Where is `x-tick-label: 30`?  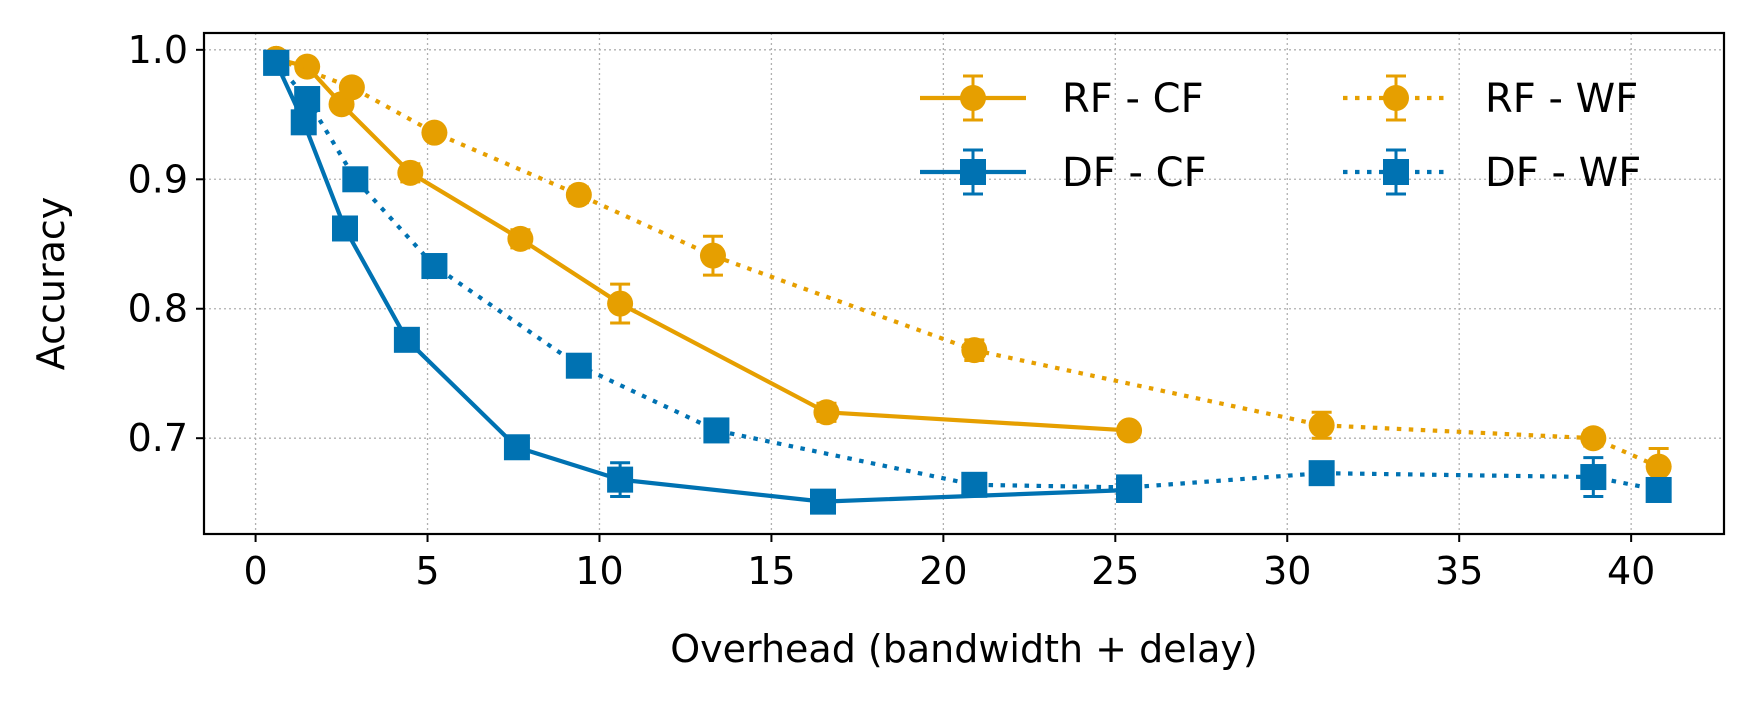
x-tick-label: 30 is located at coordinates (1287, 571).